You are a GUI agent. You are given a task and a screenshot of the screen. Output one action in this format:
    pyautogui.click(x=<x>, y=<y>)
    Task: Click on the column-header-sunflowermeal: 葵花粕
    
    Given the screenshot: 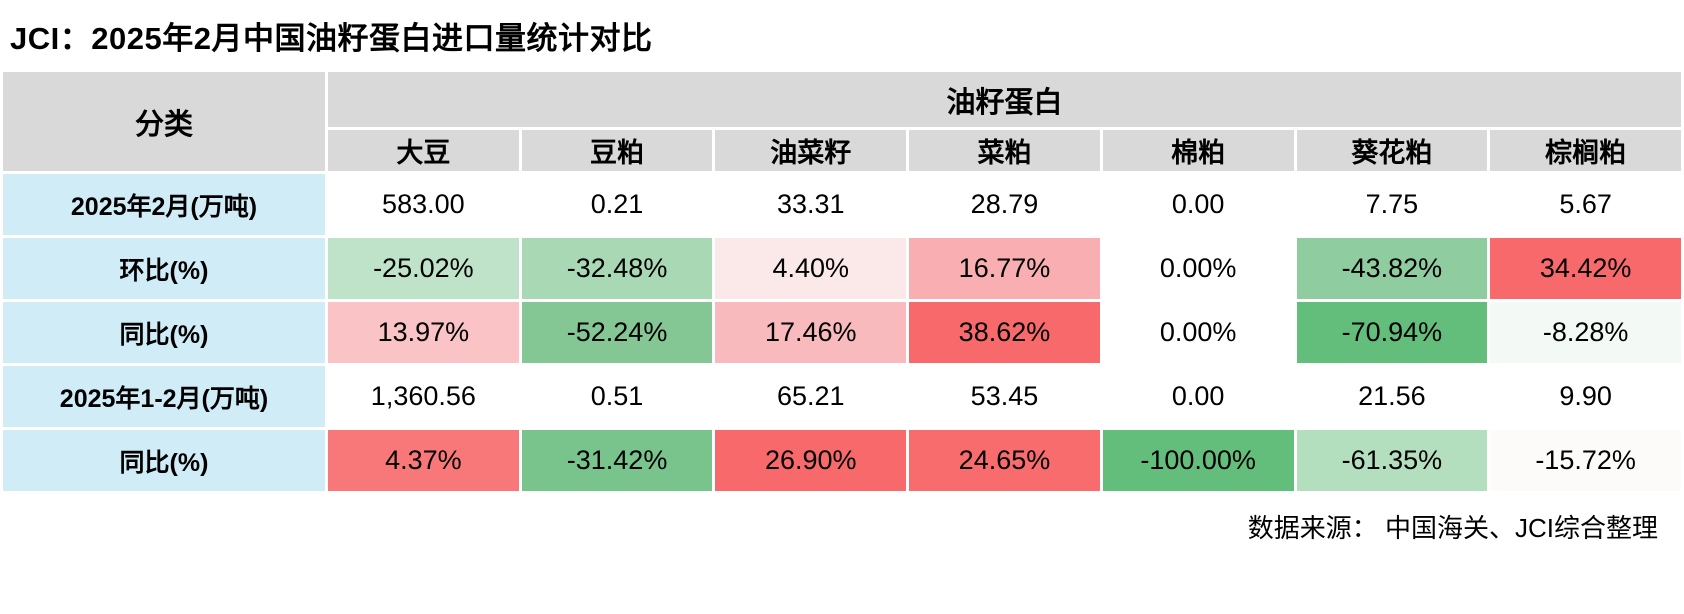 What is the action you would take?
    pyautogui.click(x=1392, y=150)
    